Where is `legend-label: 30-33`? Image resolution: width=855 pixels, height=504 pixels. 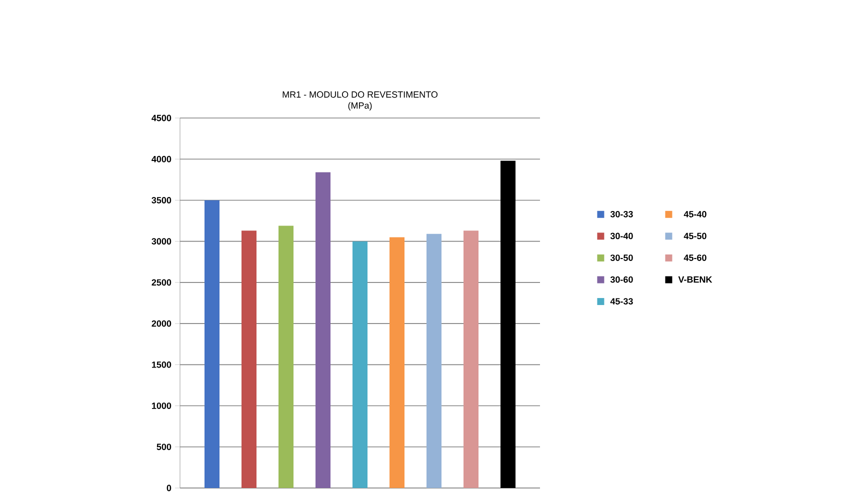 legend-label: 30-33 is located at coordinates (621, 214).